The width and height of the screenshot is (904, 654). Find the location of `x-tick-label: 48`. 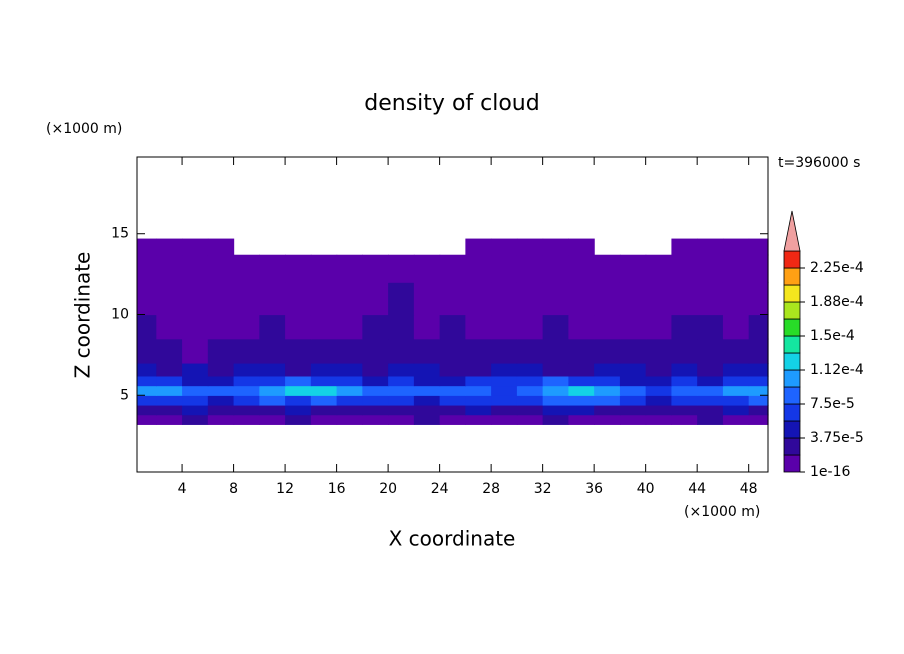

x-tick-label: 48 is located at coordinates (749, 489).